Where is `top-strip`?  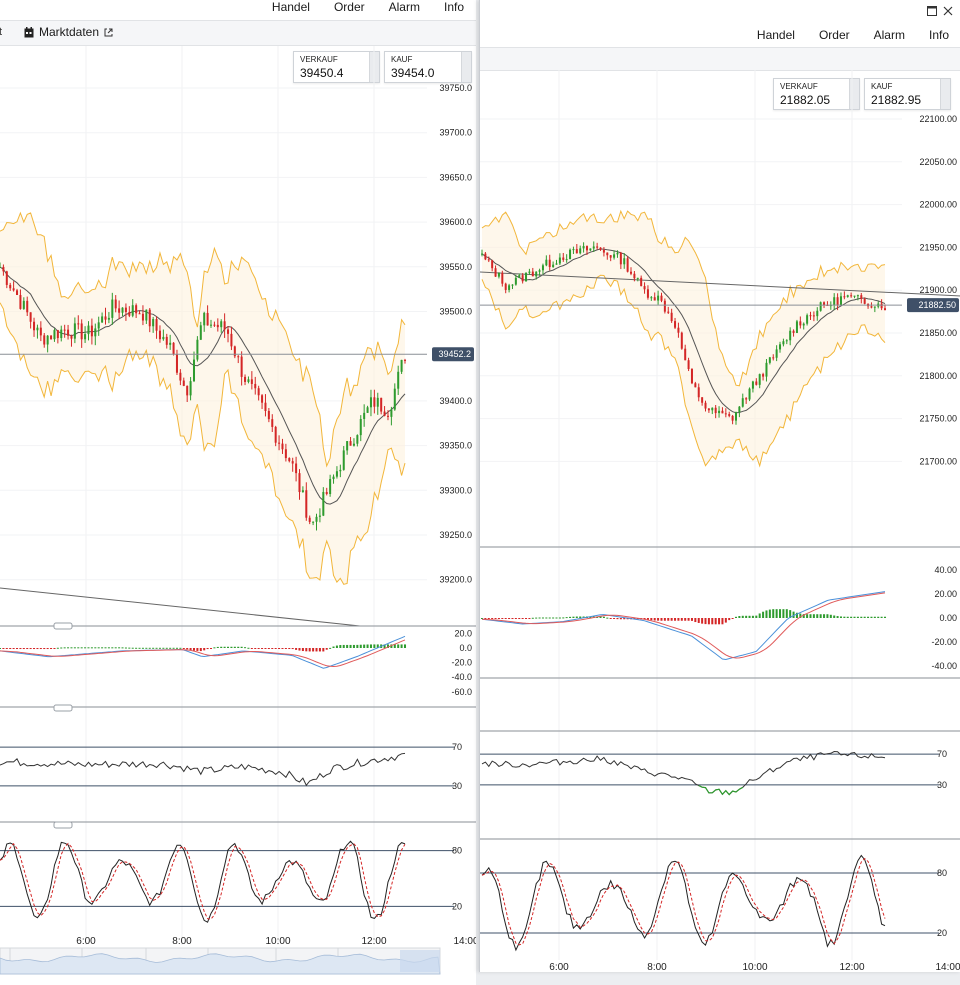
top-strip is located at coordinates (630, 3).